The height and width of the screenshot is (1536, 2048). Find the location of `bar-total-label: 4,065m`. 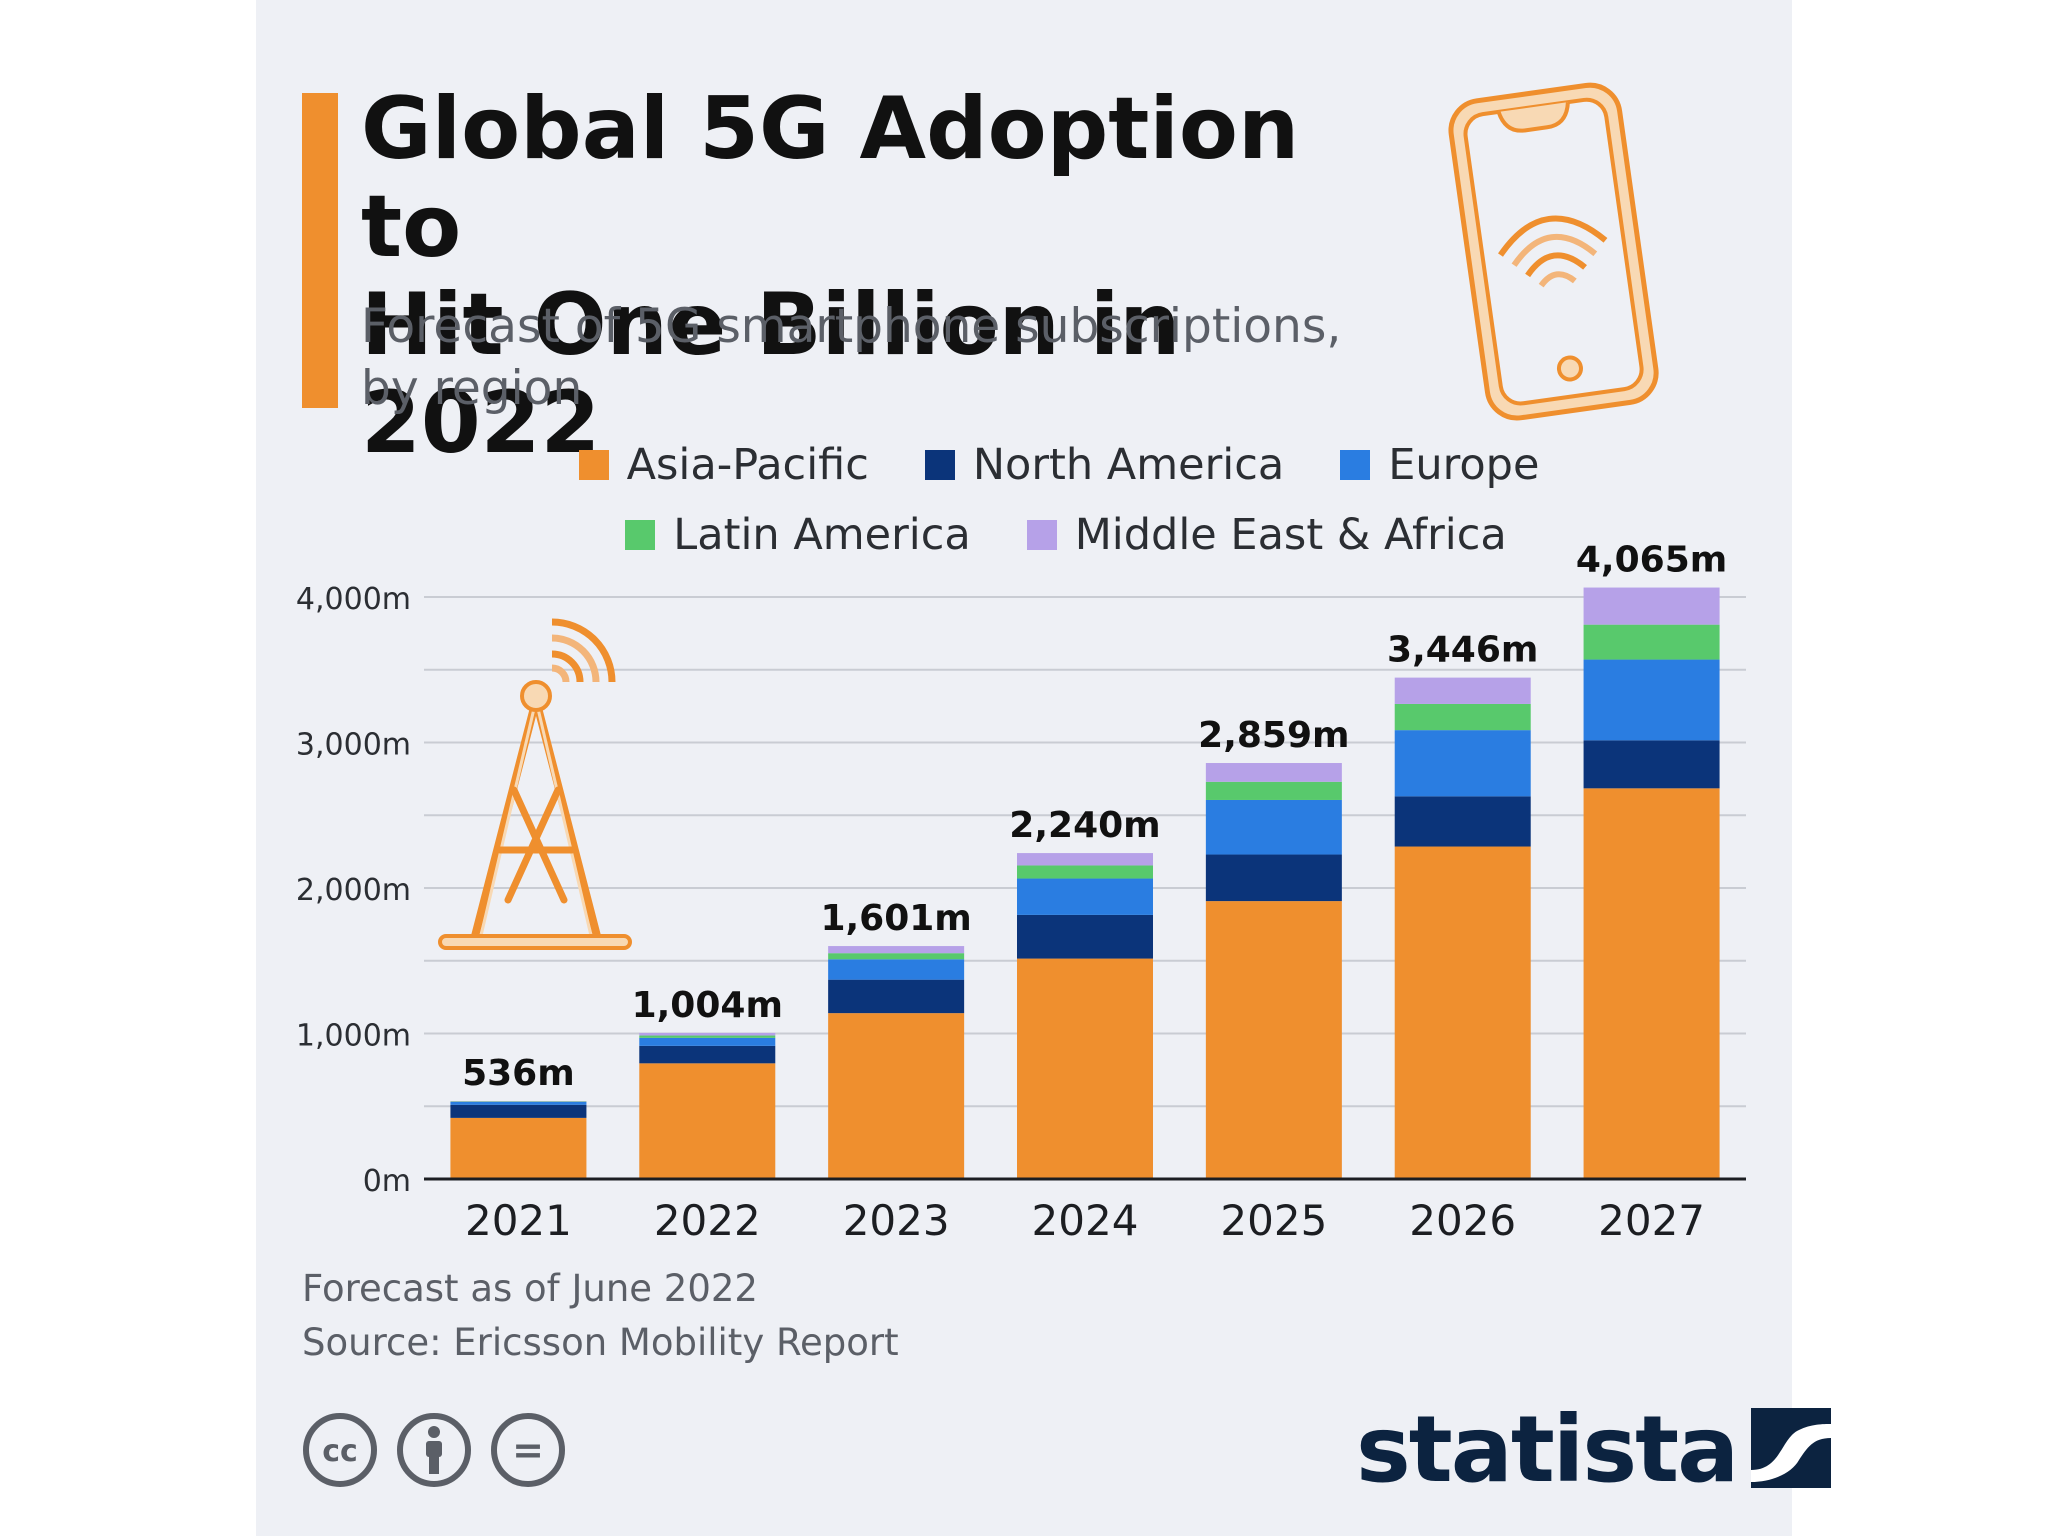

bar-total-label: 4,065m is located at coordinates (1651, 560).